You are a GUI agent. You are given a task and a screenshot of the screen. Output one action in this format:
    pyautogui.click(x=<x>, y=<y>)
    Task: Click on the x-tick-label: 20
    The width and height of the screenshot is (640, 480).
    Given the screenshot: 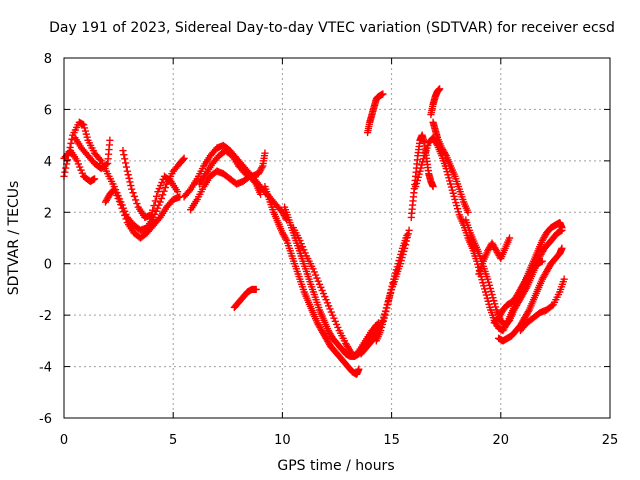 What is the action you would take?
    pyautogui.click(x=501, y=440)
    